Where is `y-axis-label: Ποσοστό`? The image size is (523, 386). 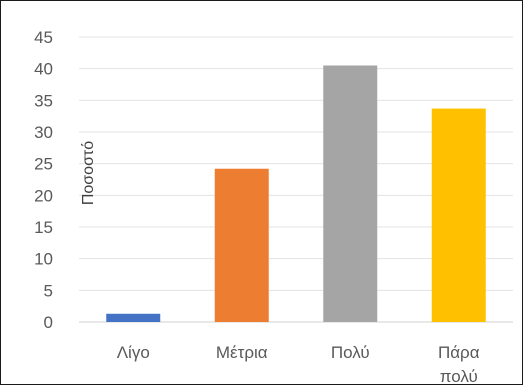 y-axis-label: Ποσοστό is located at coordinates (88, 173).